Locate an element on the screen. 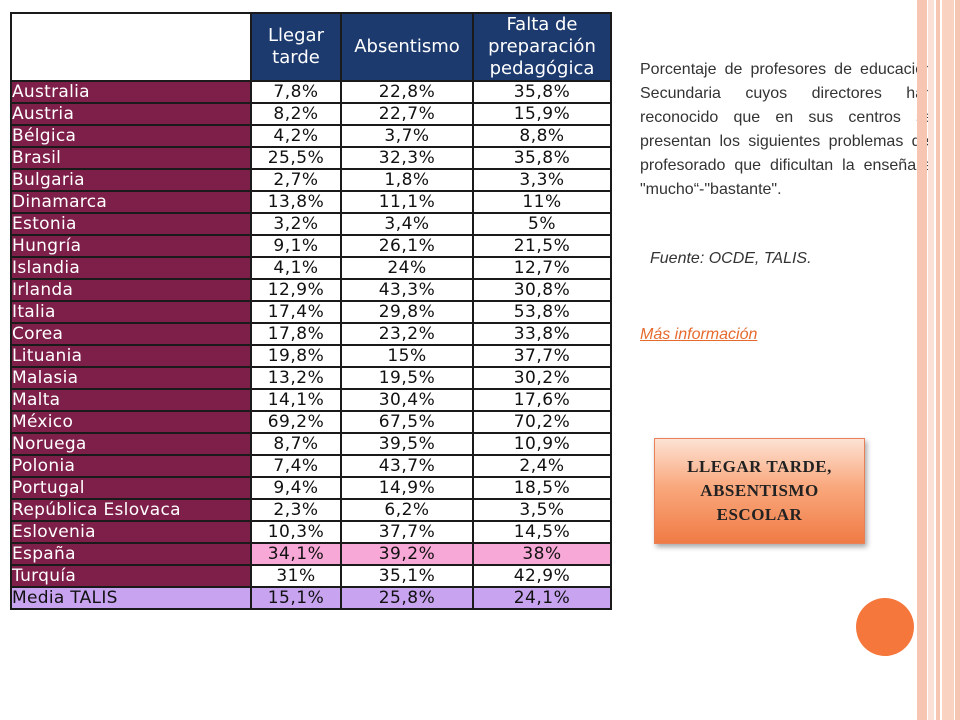  late-value-cell: 2,3% is located at coordinates (296, 510).